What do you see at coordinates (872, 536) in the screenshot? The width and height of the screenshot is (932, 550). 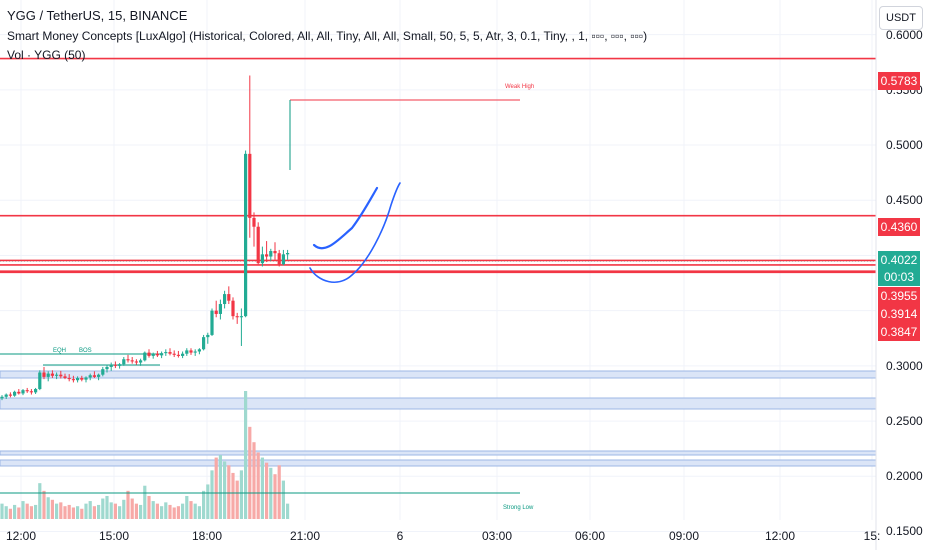 I see `time-tick-label: 15:` at bounding box center [872, 536].